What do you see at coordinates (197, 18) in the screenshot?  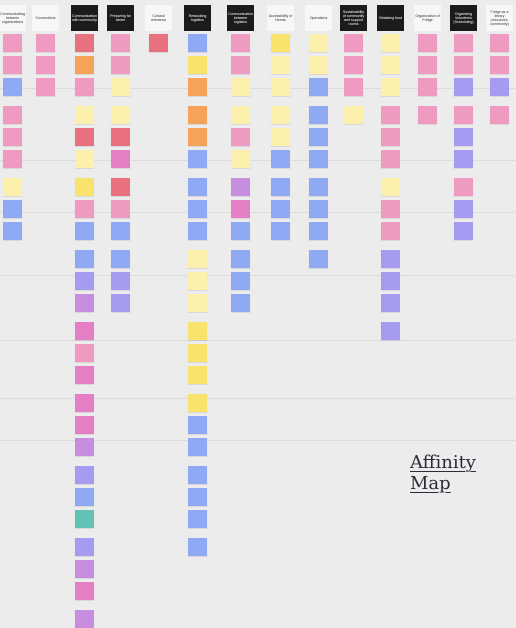 I see `column-header: Restocking logistics` at bounding box center [197, 18].